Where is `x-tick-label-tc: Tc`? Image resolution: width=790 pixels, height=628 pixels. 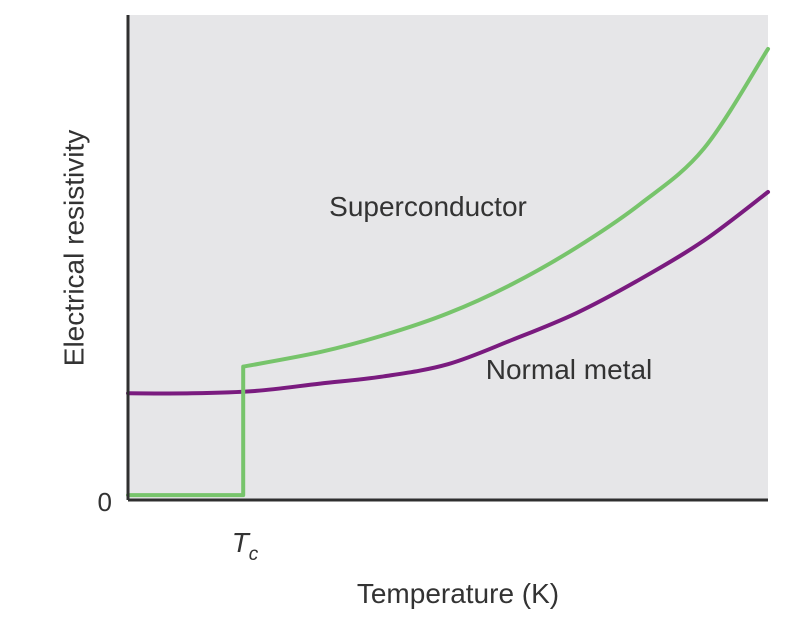
x-tick-label-tc: Tc is located at coordinates (245, 546).